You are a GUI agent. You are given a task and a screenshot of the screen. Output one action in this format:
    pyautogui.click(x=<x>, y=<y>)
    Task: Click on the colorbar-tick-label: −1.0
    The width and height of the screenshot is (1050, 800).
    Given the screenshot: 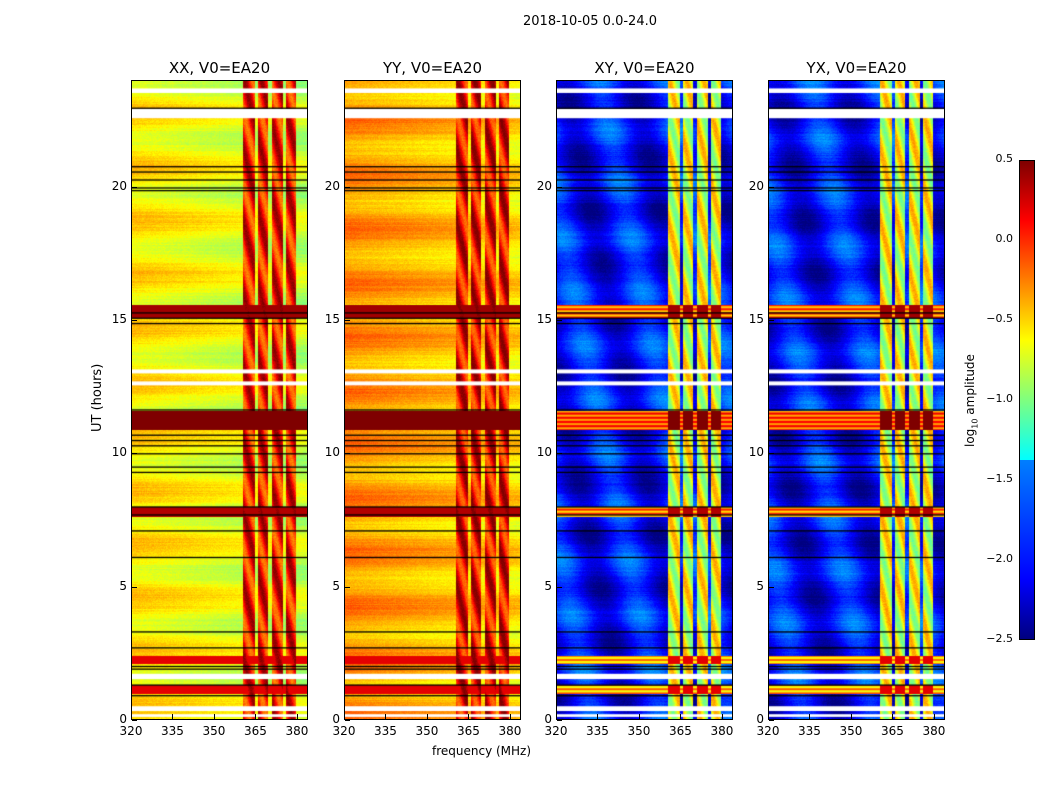 What is the action you would take?
    pyautogui.click(x=999, y=398)
    